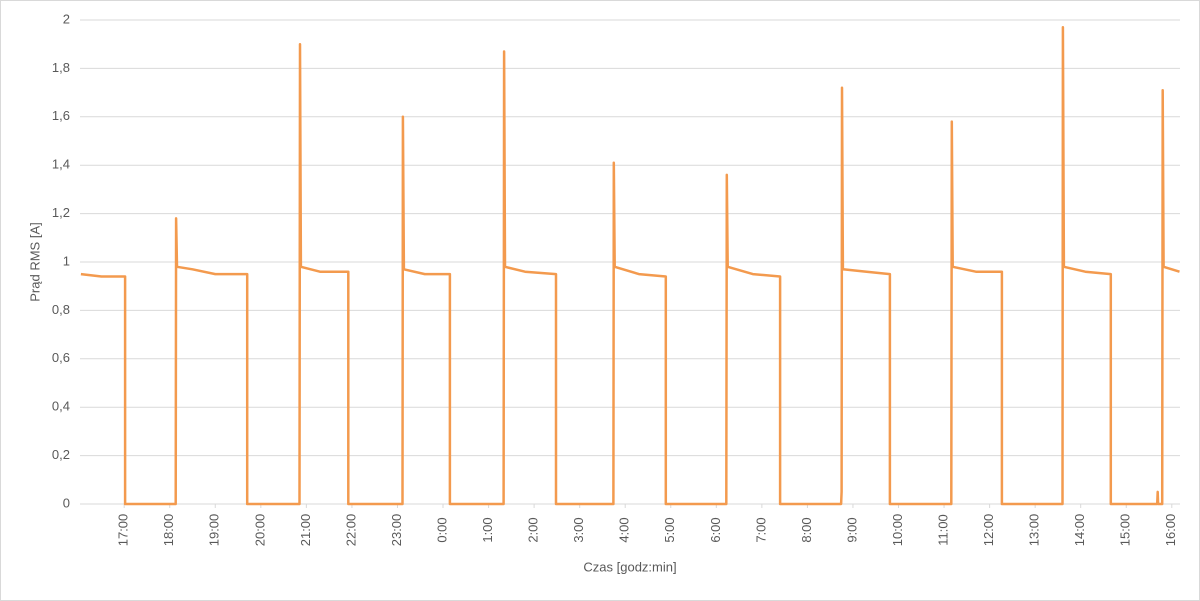 Image resolution: width=1200 pixels, height=601 pixels. Describe the element at coordinates (1034, 530) in the screenshot. I see `x-tick-label: 13:00` at that location.